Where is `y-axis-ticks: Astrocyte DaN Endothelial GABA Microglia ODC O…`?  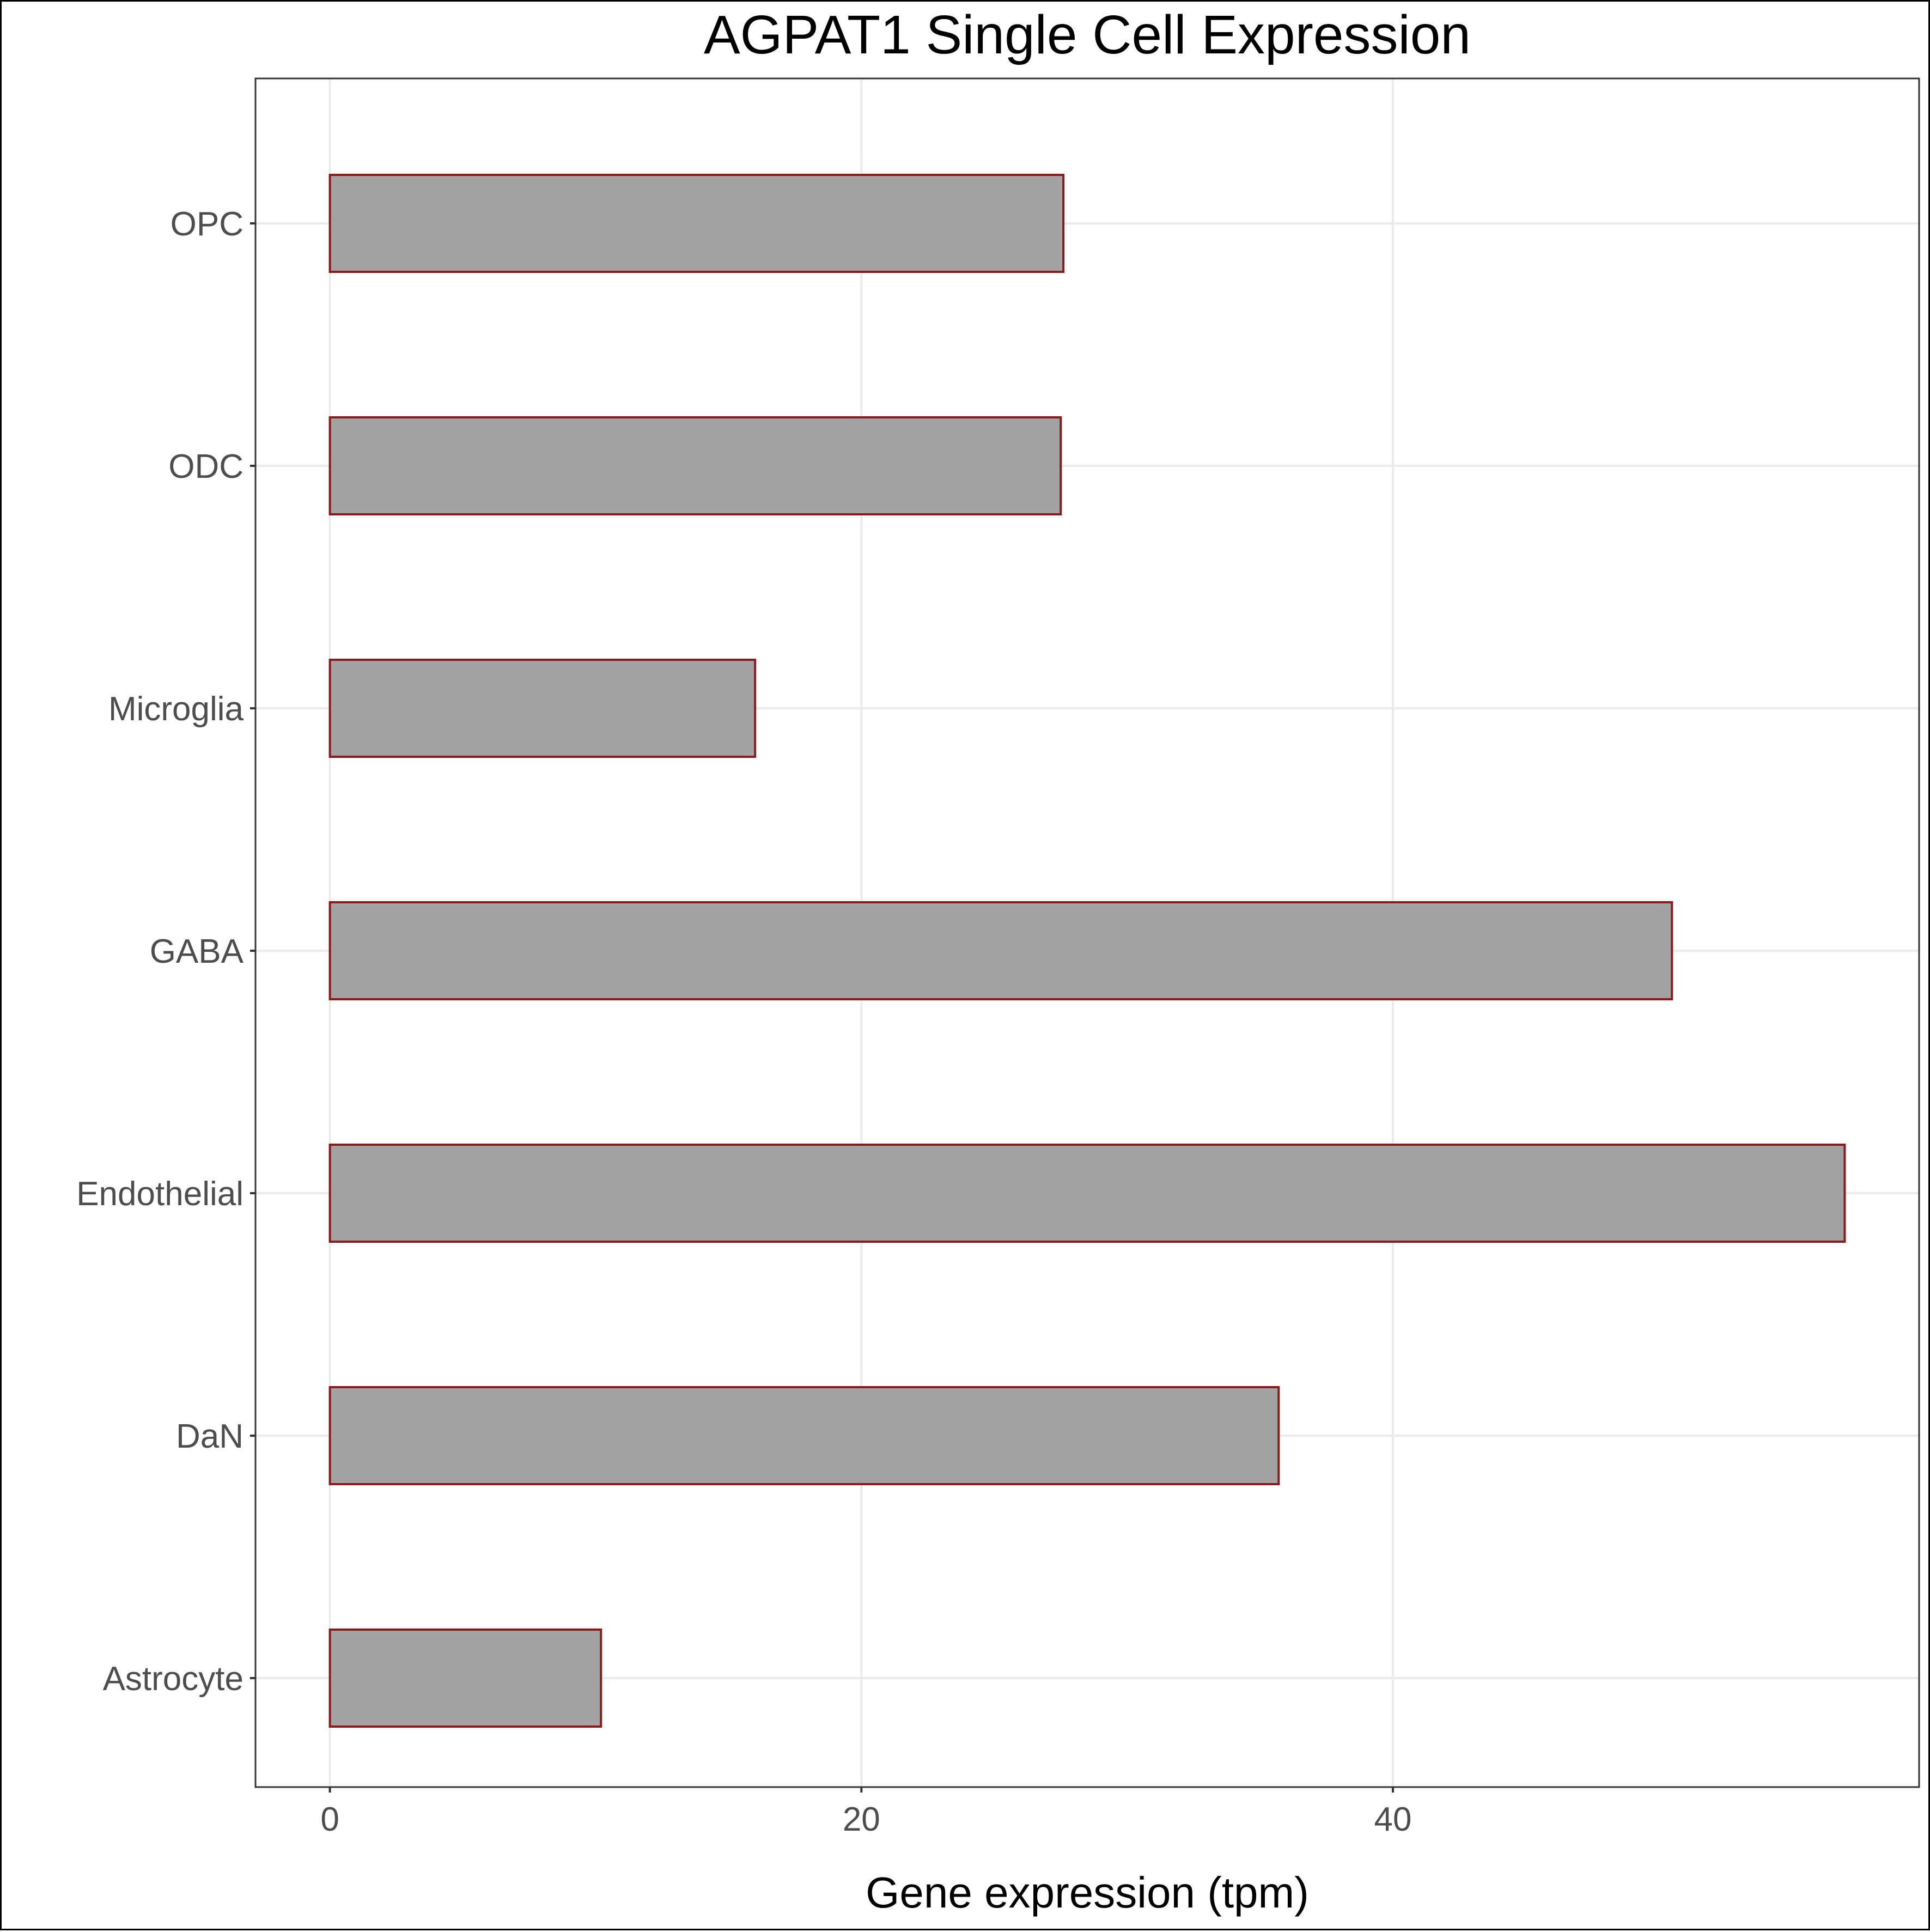
y-axis-ticks: Astrocyte DaN Endothelial GABA Microglia ODC O… is located at coordinates (165, 952).